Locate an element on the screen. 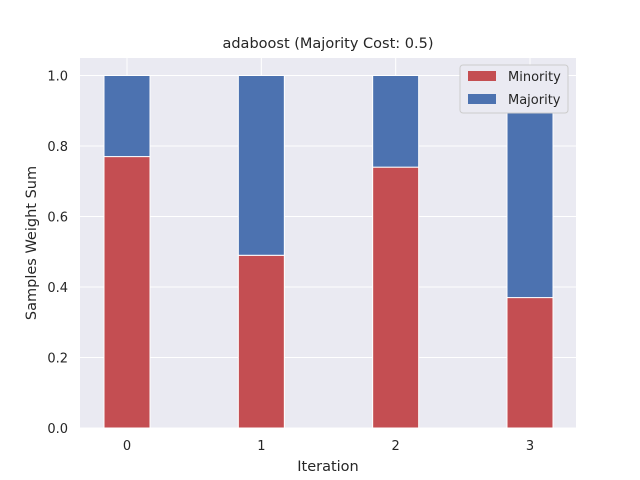 The height and width of the screenshot is (480, 640). y-tick-label: 0.8 is located at coordinates (57, 147).